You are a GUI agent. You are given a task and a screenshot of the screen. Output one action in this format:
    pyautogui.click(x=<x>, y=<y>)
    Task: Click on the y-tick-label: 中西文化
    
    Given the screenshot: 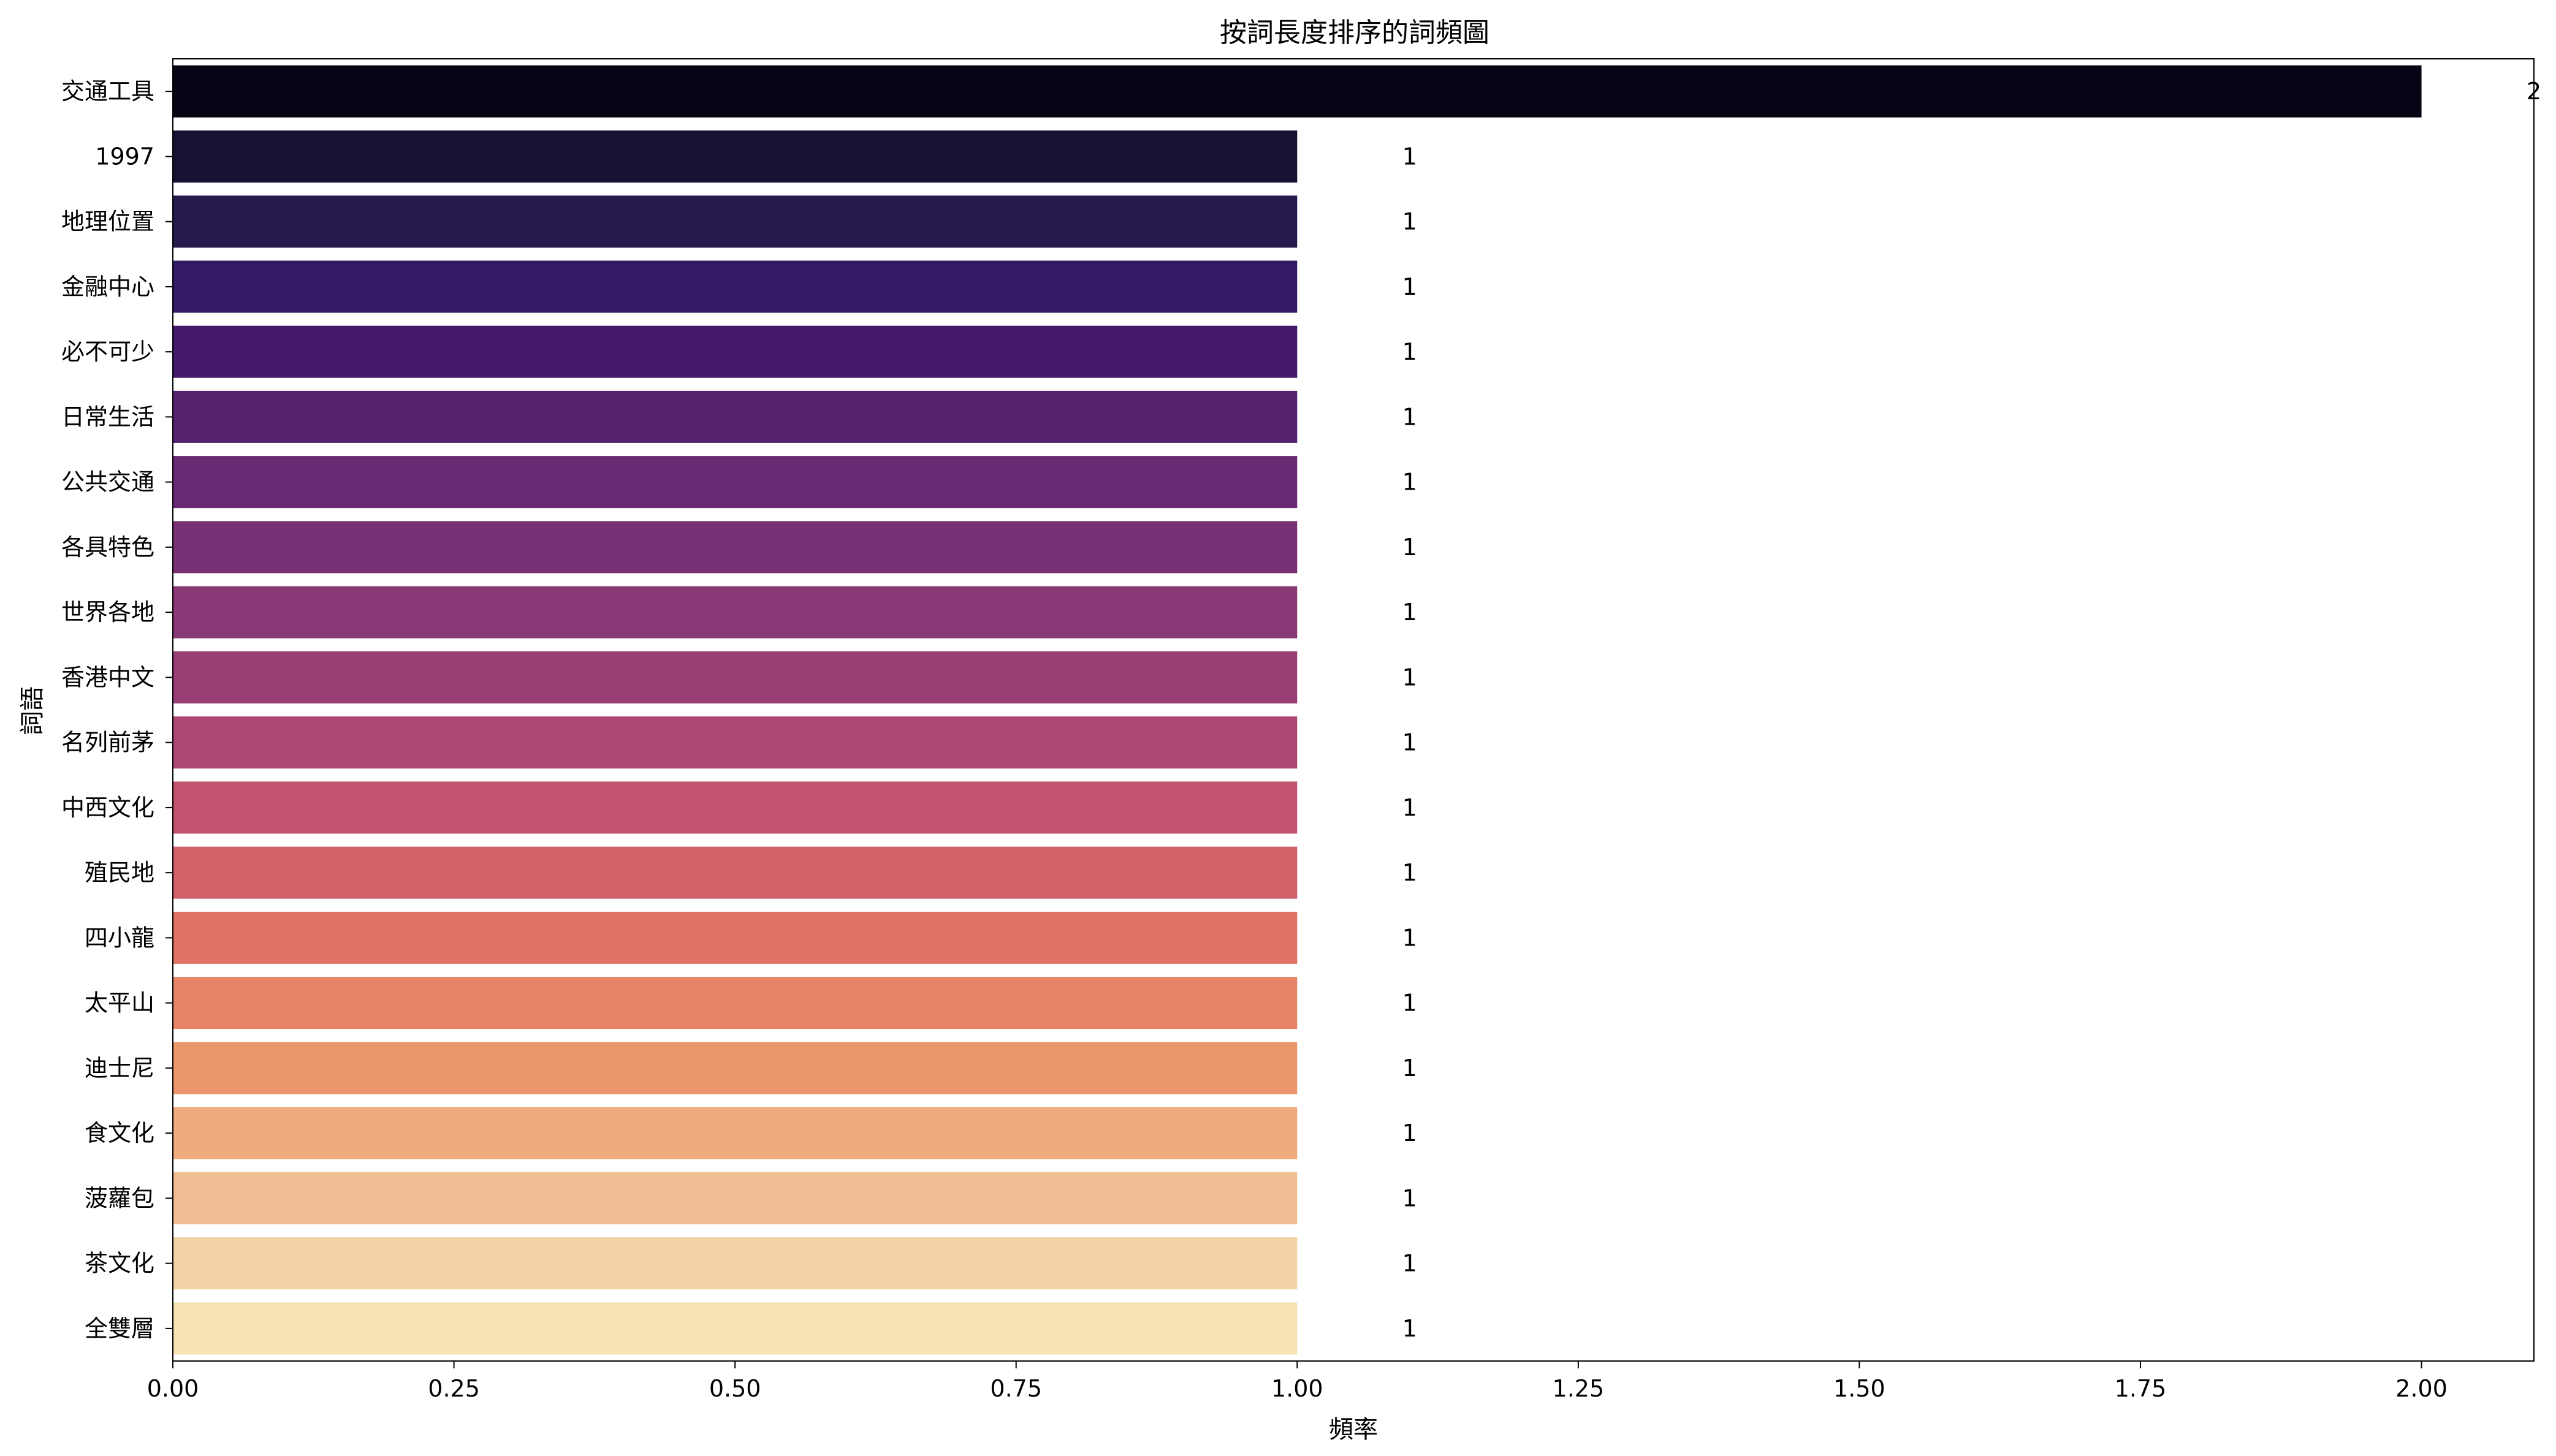 What is the action you would take?
    pyautogui.click(x=107, y=807)
    